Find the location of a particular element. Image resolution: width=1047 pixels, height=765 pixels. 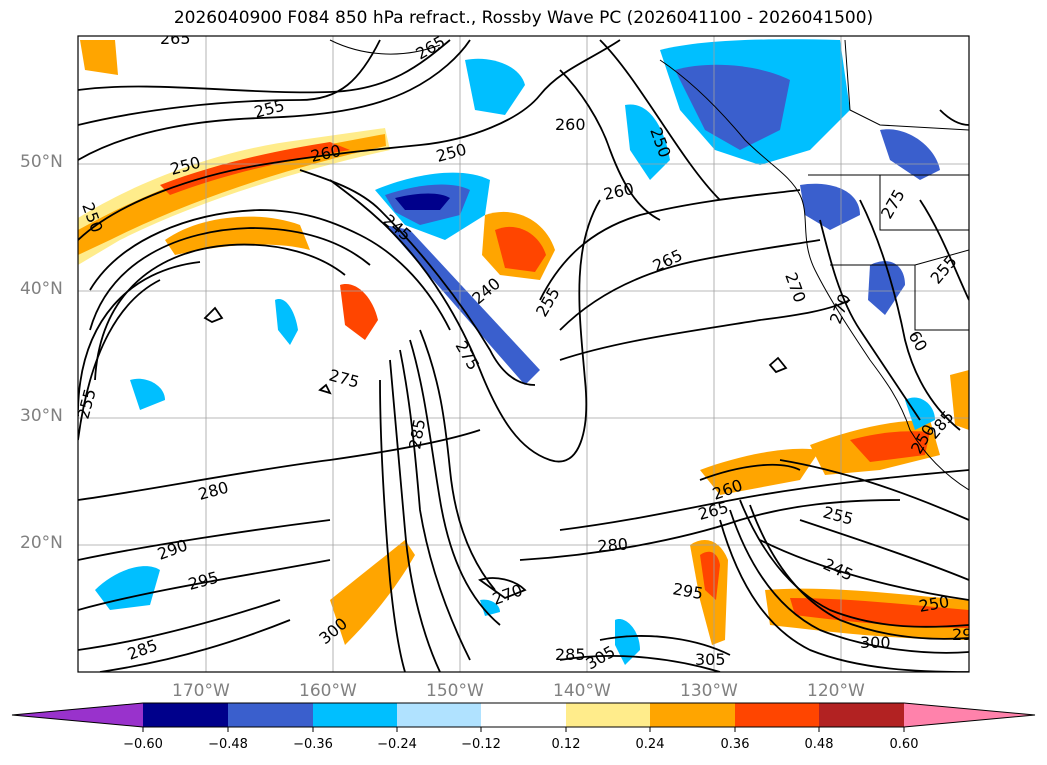

lat-label-40n: 40°N is located at coordinates (41, 289).